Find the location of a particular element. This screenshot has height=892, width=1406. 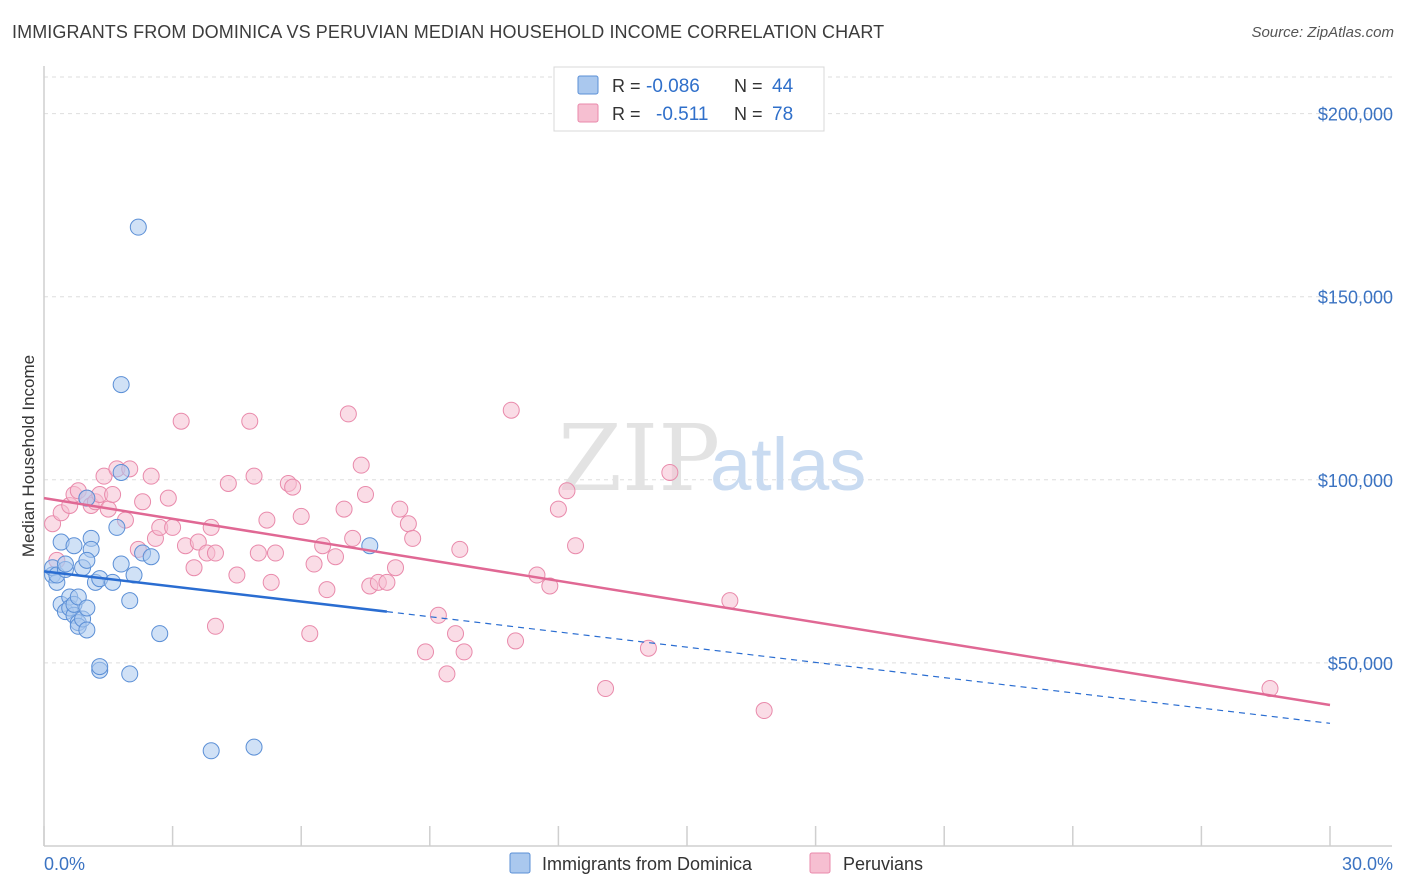

trend-line-dominica-extension is located at coordinates (858, 667).